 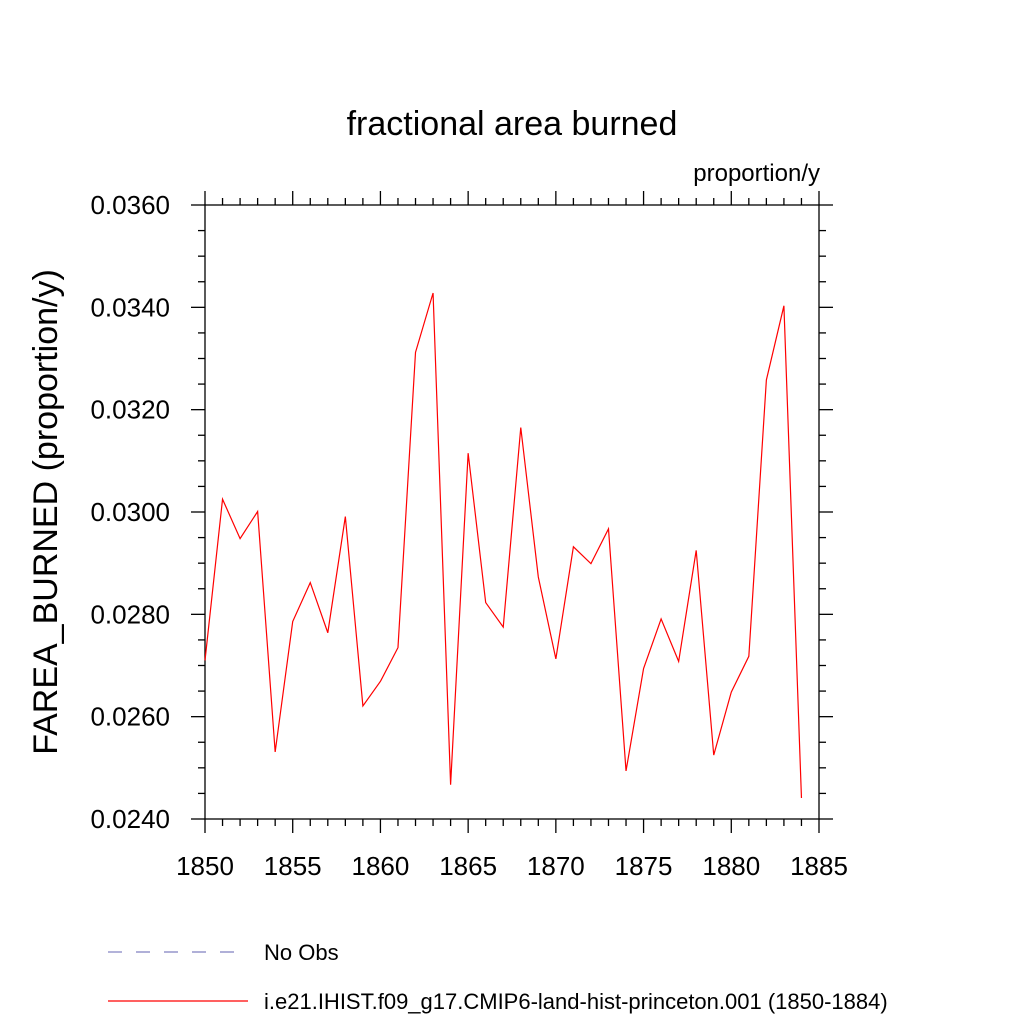 What do you see at coordinates (130, 307) in the screenshot?
I see `y-tick-label: 0.0340` at bounding box center [130, 307].